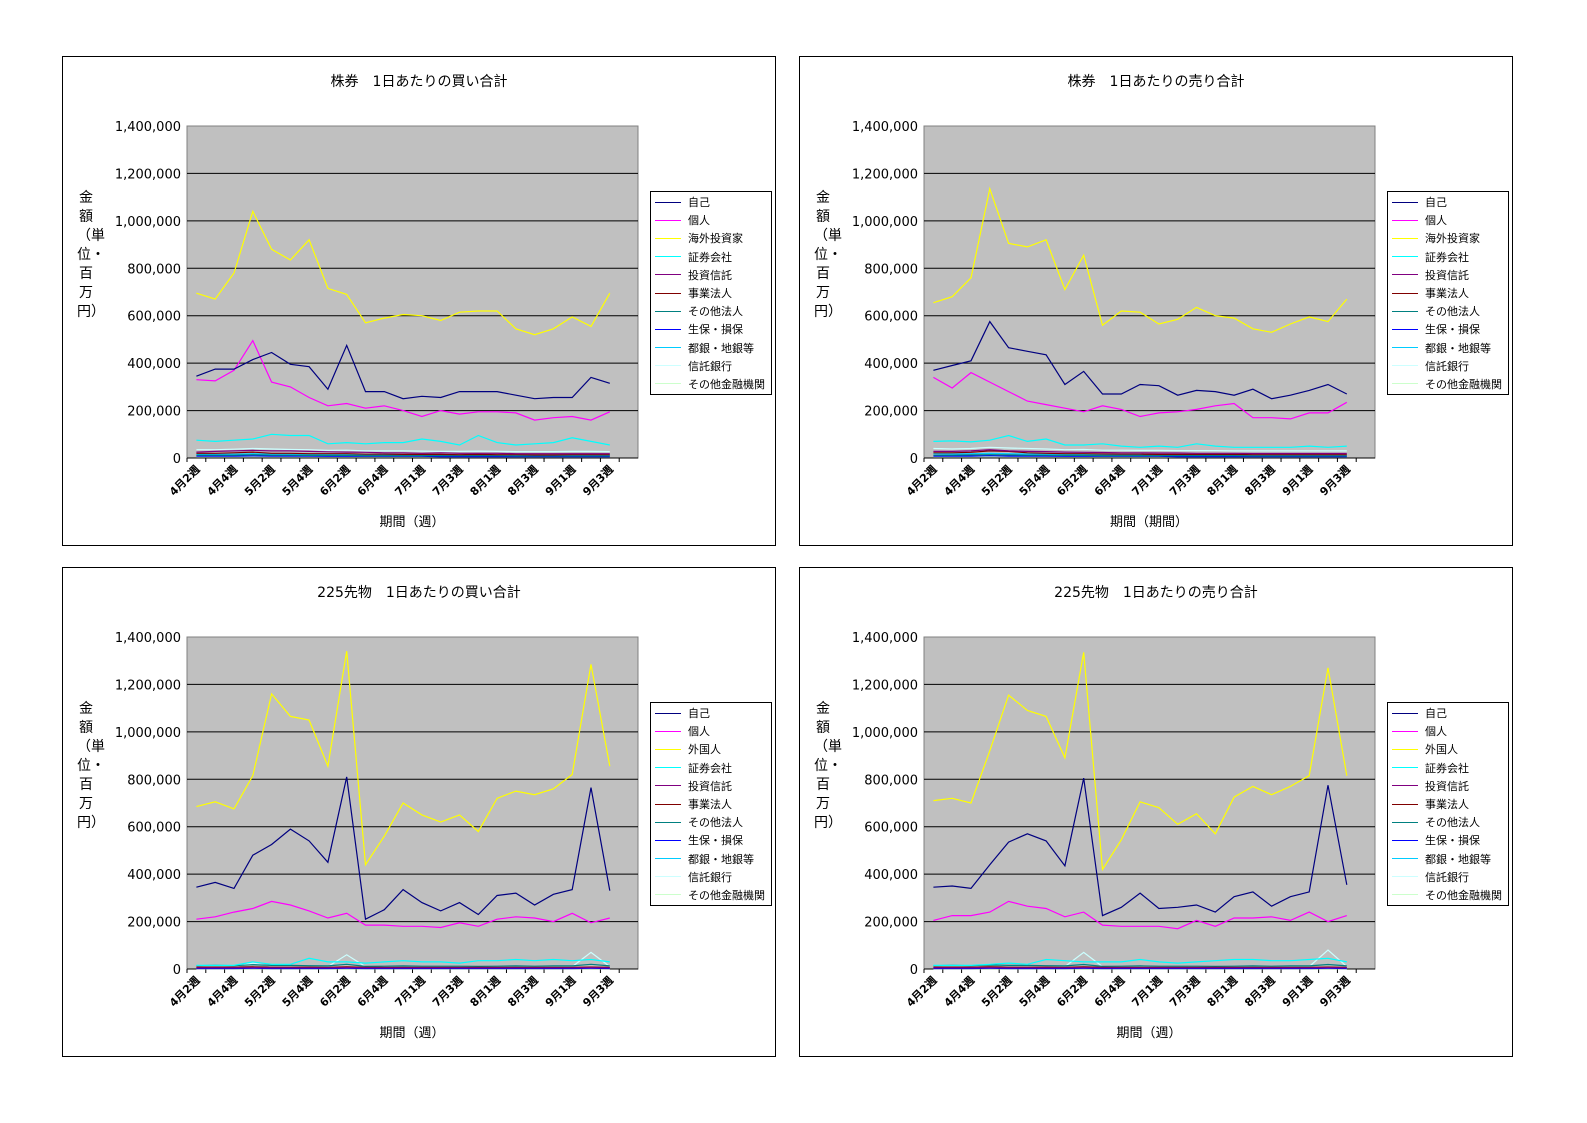  Describe the element at coordinates (1109, 991) in the screenshot. I see `x-tick-label: 6月4週` at that location.